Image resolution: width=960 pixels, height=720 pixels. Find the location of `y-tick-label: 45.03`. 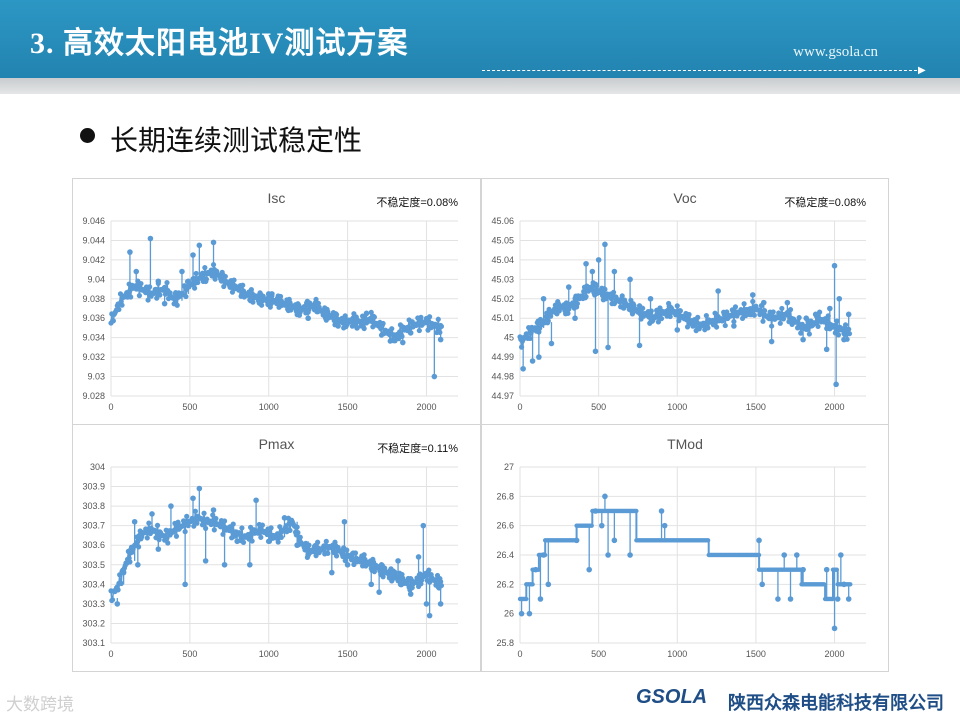

y-tick-label: 45.03 is located at coordinates (502, 279).